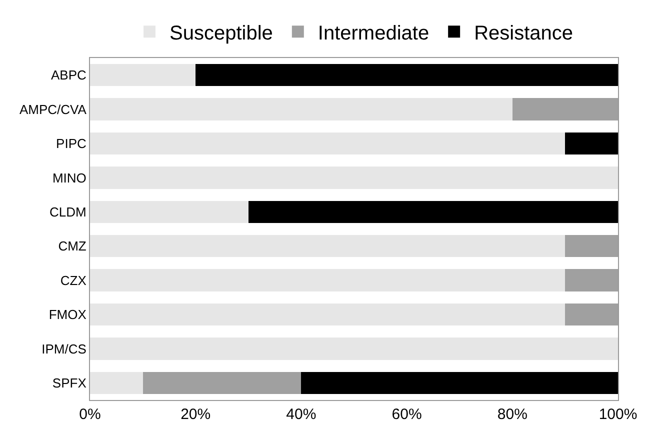  Describe the element at coordinates (72, 246) in the screenshot. I see `y-tick-label: CMZ` at that location.